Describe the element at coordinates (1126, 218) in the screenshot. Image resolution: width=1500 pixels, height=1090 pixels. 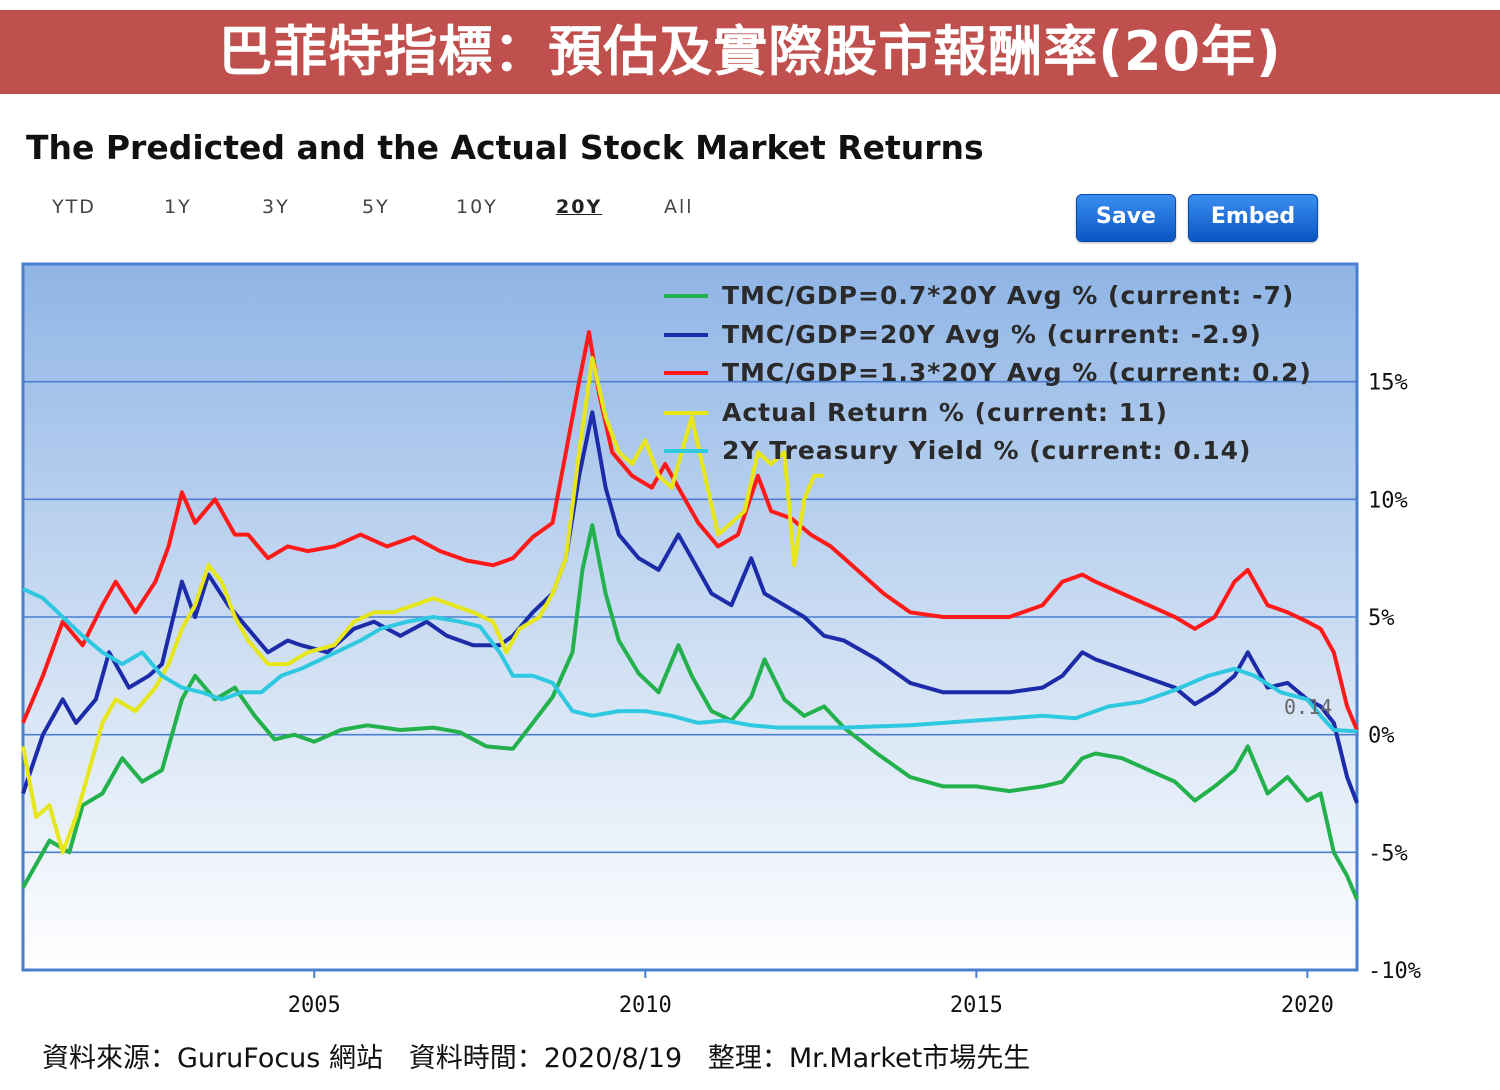
I see `save-button: Save` at that location.